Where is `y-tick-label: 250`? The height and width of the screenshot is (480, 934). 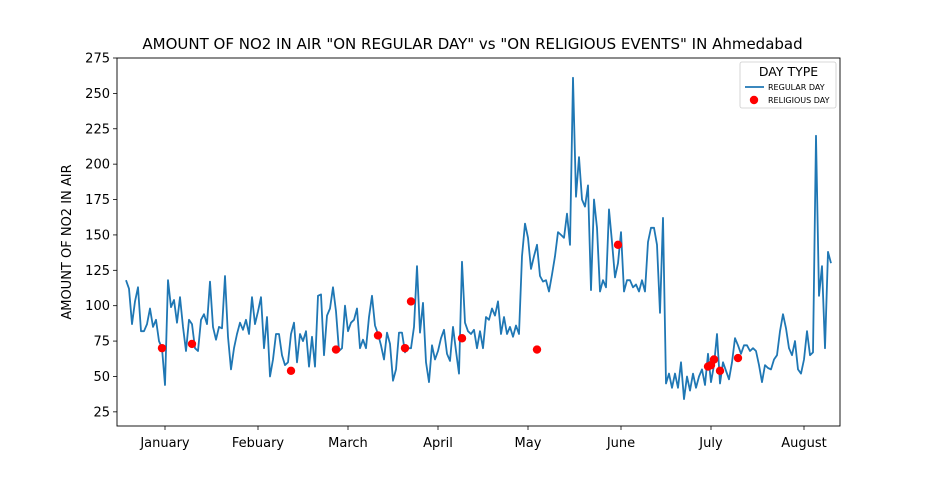 y-tick-label: 250 is located at coordinates (97, 94).